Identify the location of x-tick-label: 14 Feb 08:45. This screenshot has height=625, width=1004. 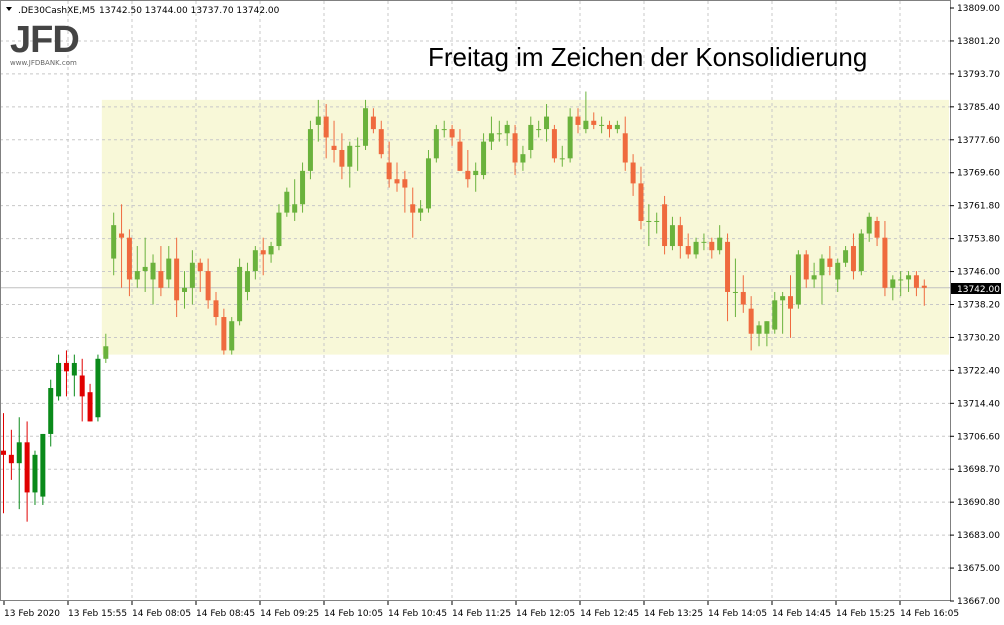
(225, 614).